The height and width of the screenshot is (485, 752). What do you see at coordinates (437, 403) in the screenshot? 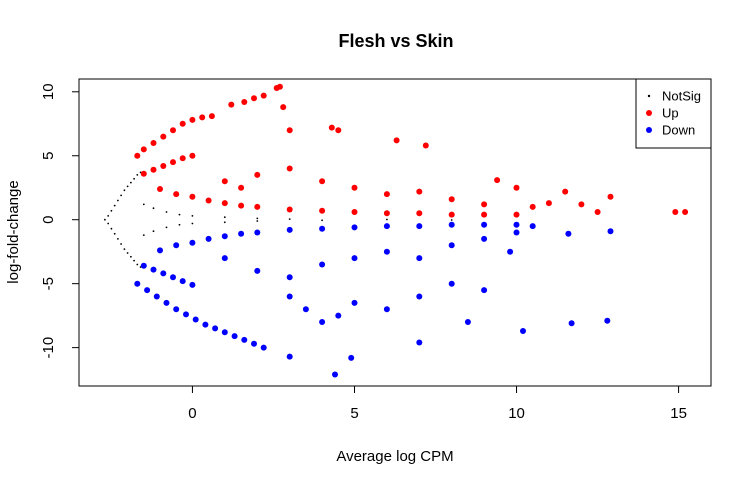
I see `x-axis: 0 5 10 15` at bounding box center [437, 403].